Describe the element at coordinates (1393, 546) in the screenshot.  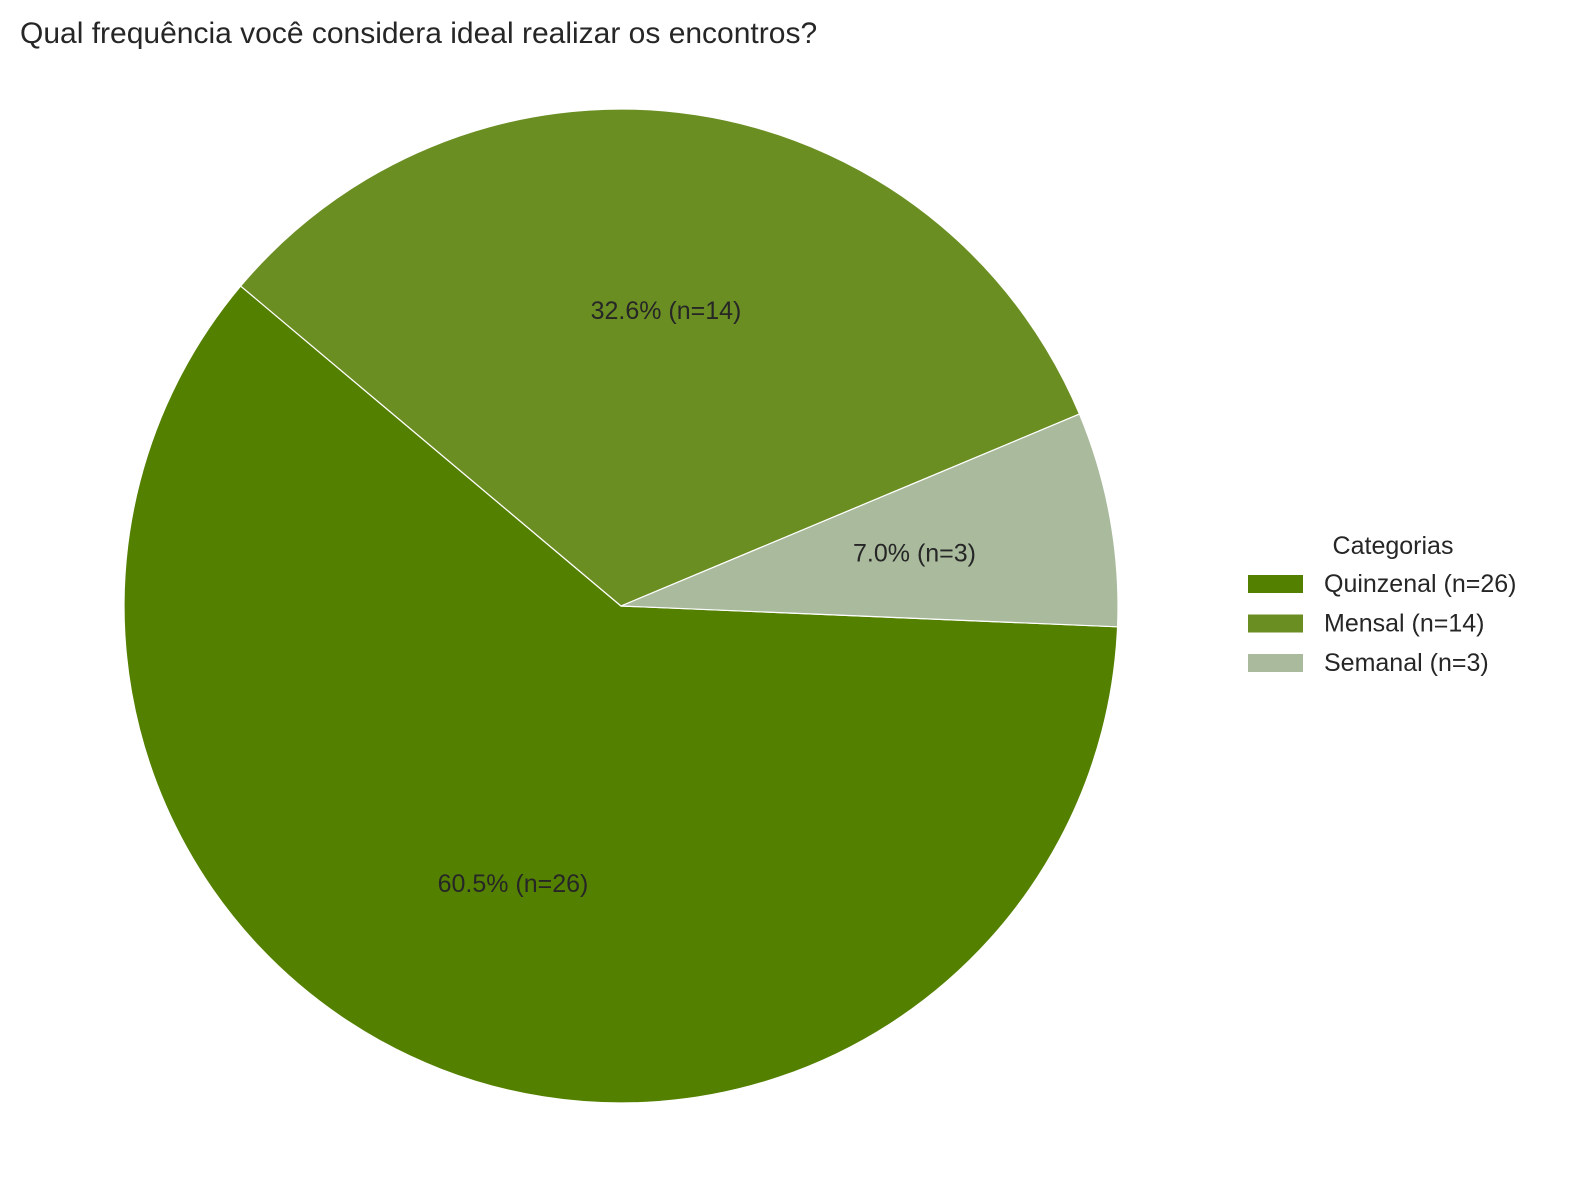
I see `legend-title: Categorias` at that location.